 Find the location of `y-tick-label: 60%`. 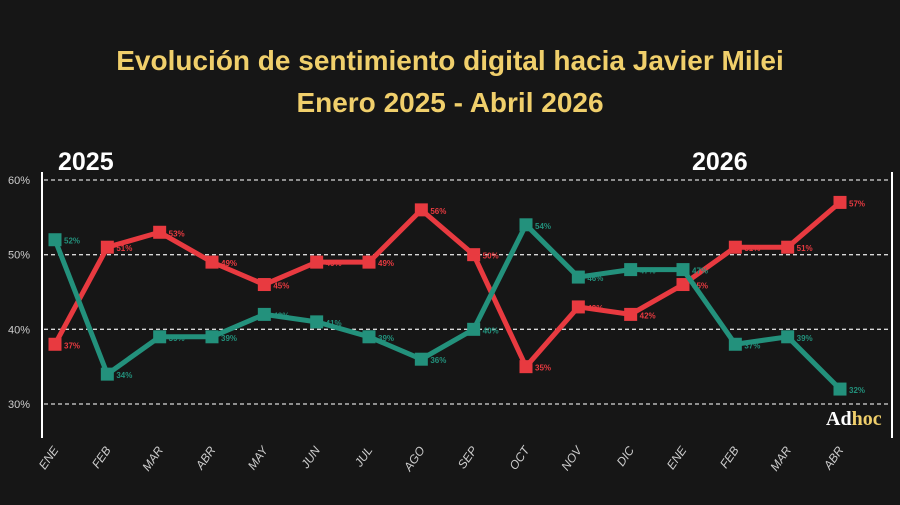

y-tick-label: 60% is located at coordinates (19, 181).